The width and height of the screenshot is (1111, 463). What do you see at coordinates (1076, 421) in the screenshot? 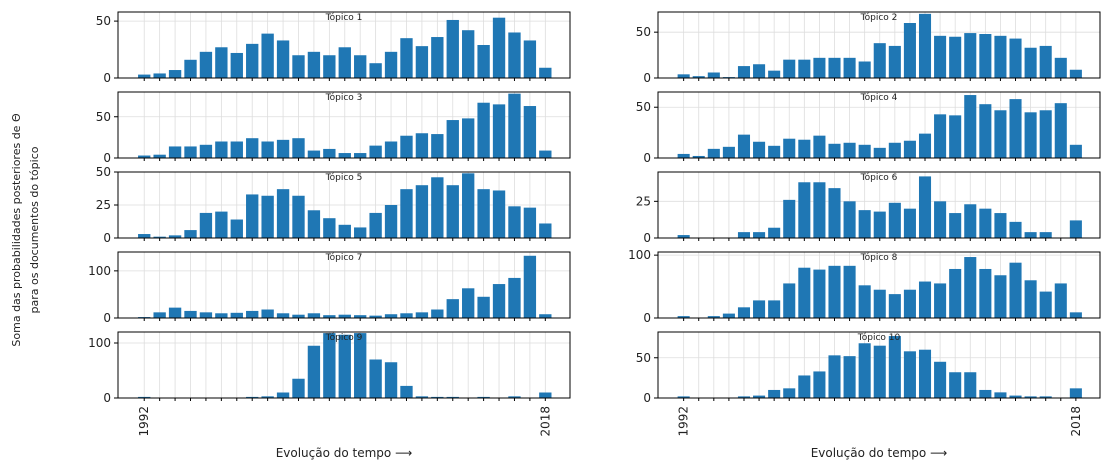
I see `x-tick-label: 2018` at bounding box center [1076, 421].